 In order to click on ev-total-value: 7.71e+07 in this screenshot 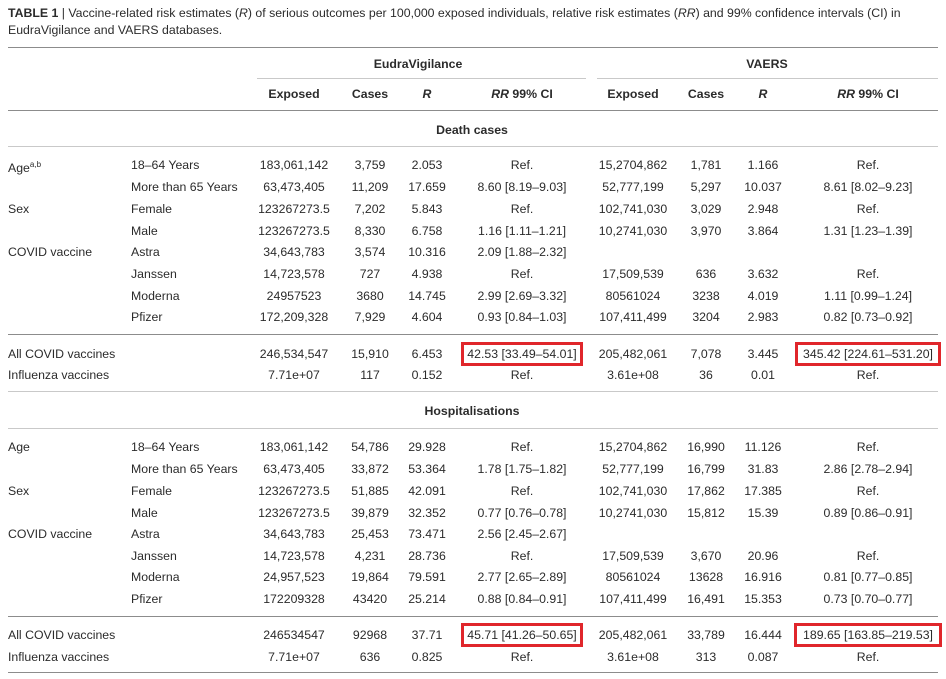, I will do `click(294, 657)`.